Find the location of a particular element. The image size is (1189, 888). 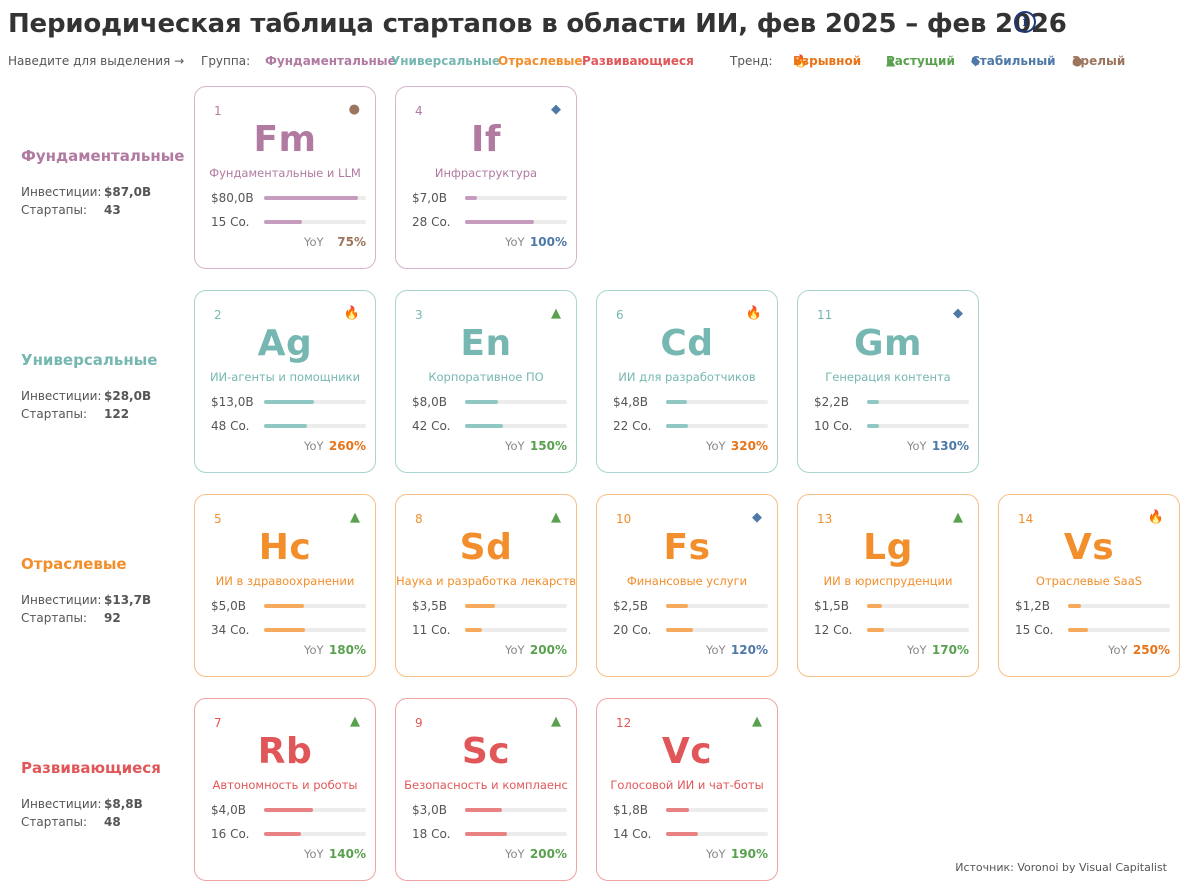

funding-row: $1,5B is located at coordinates (894, 606).